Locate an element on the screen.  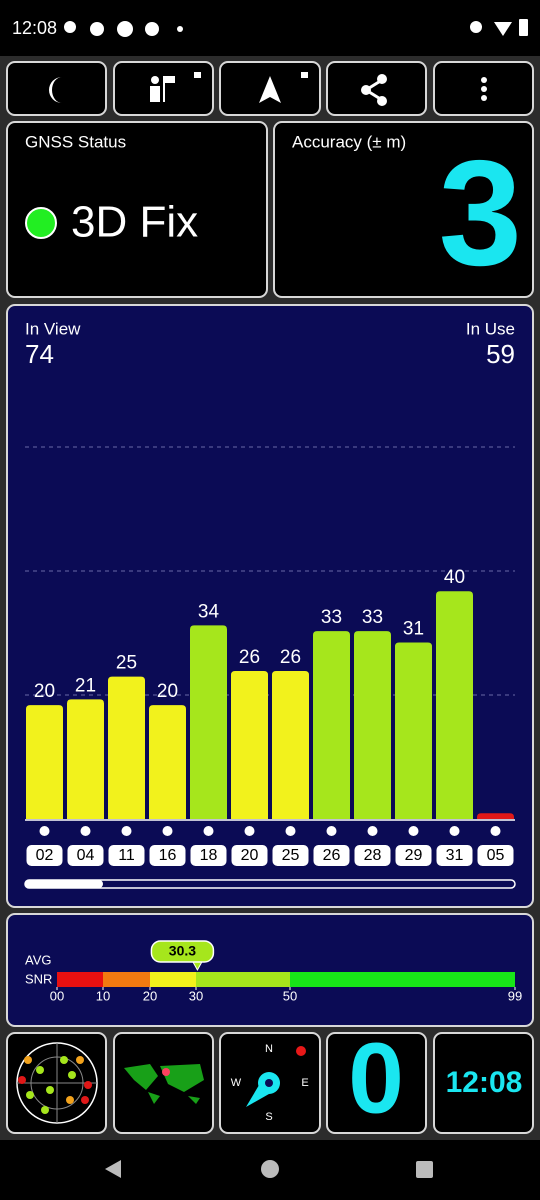
compass-w: W is located at coordinates (236, 1083).